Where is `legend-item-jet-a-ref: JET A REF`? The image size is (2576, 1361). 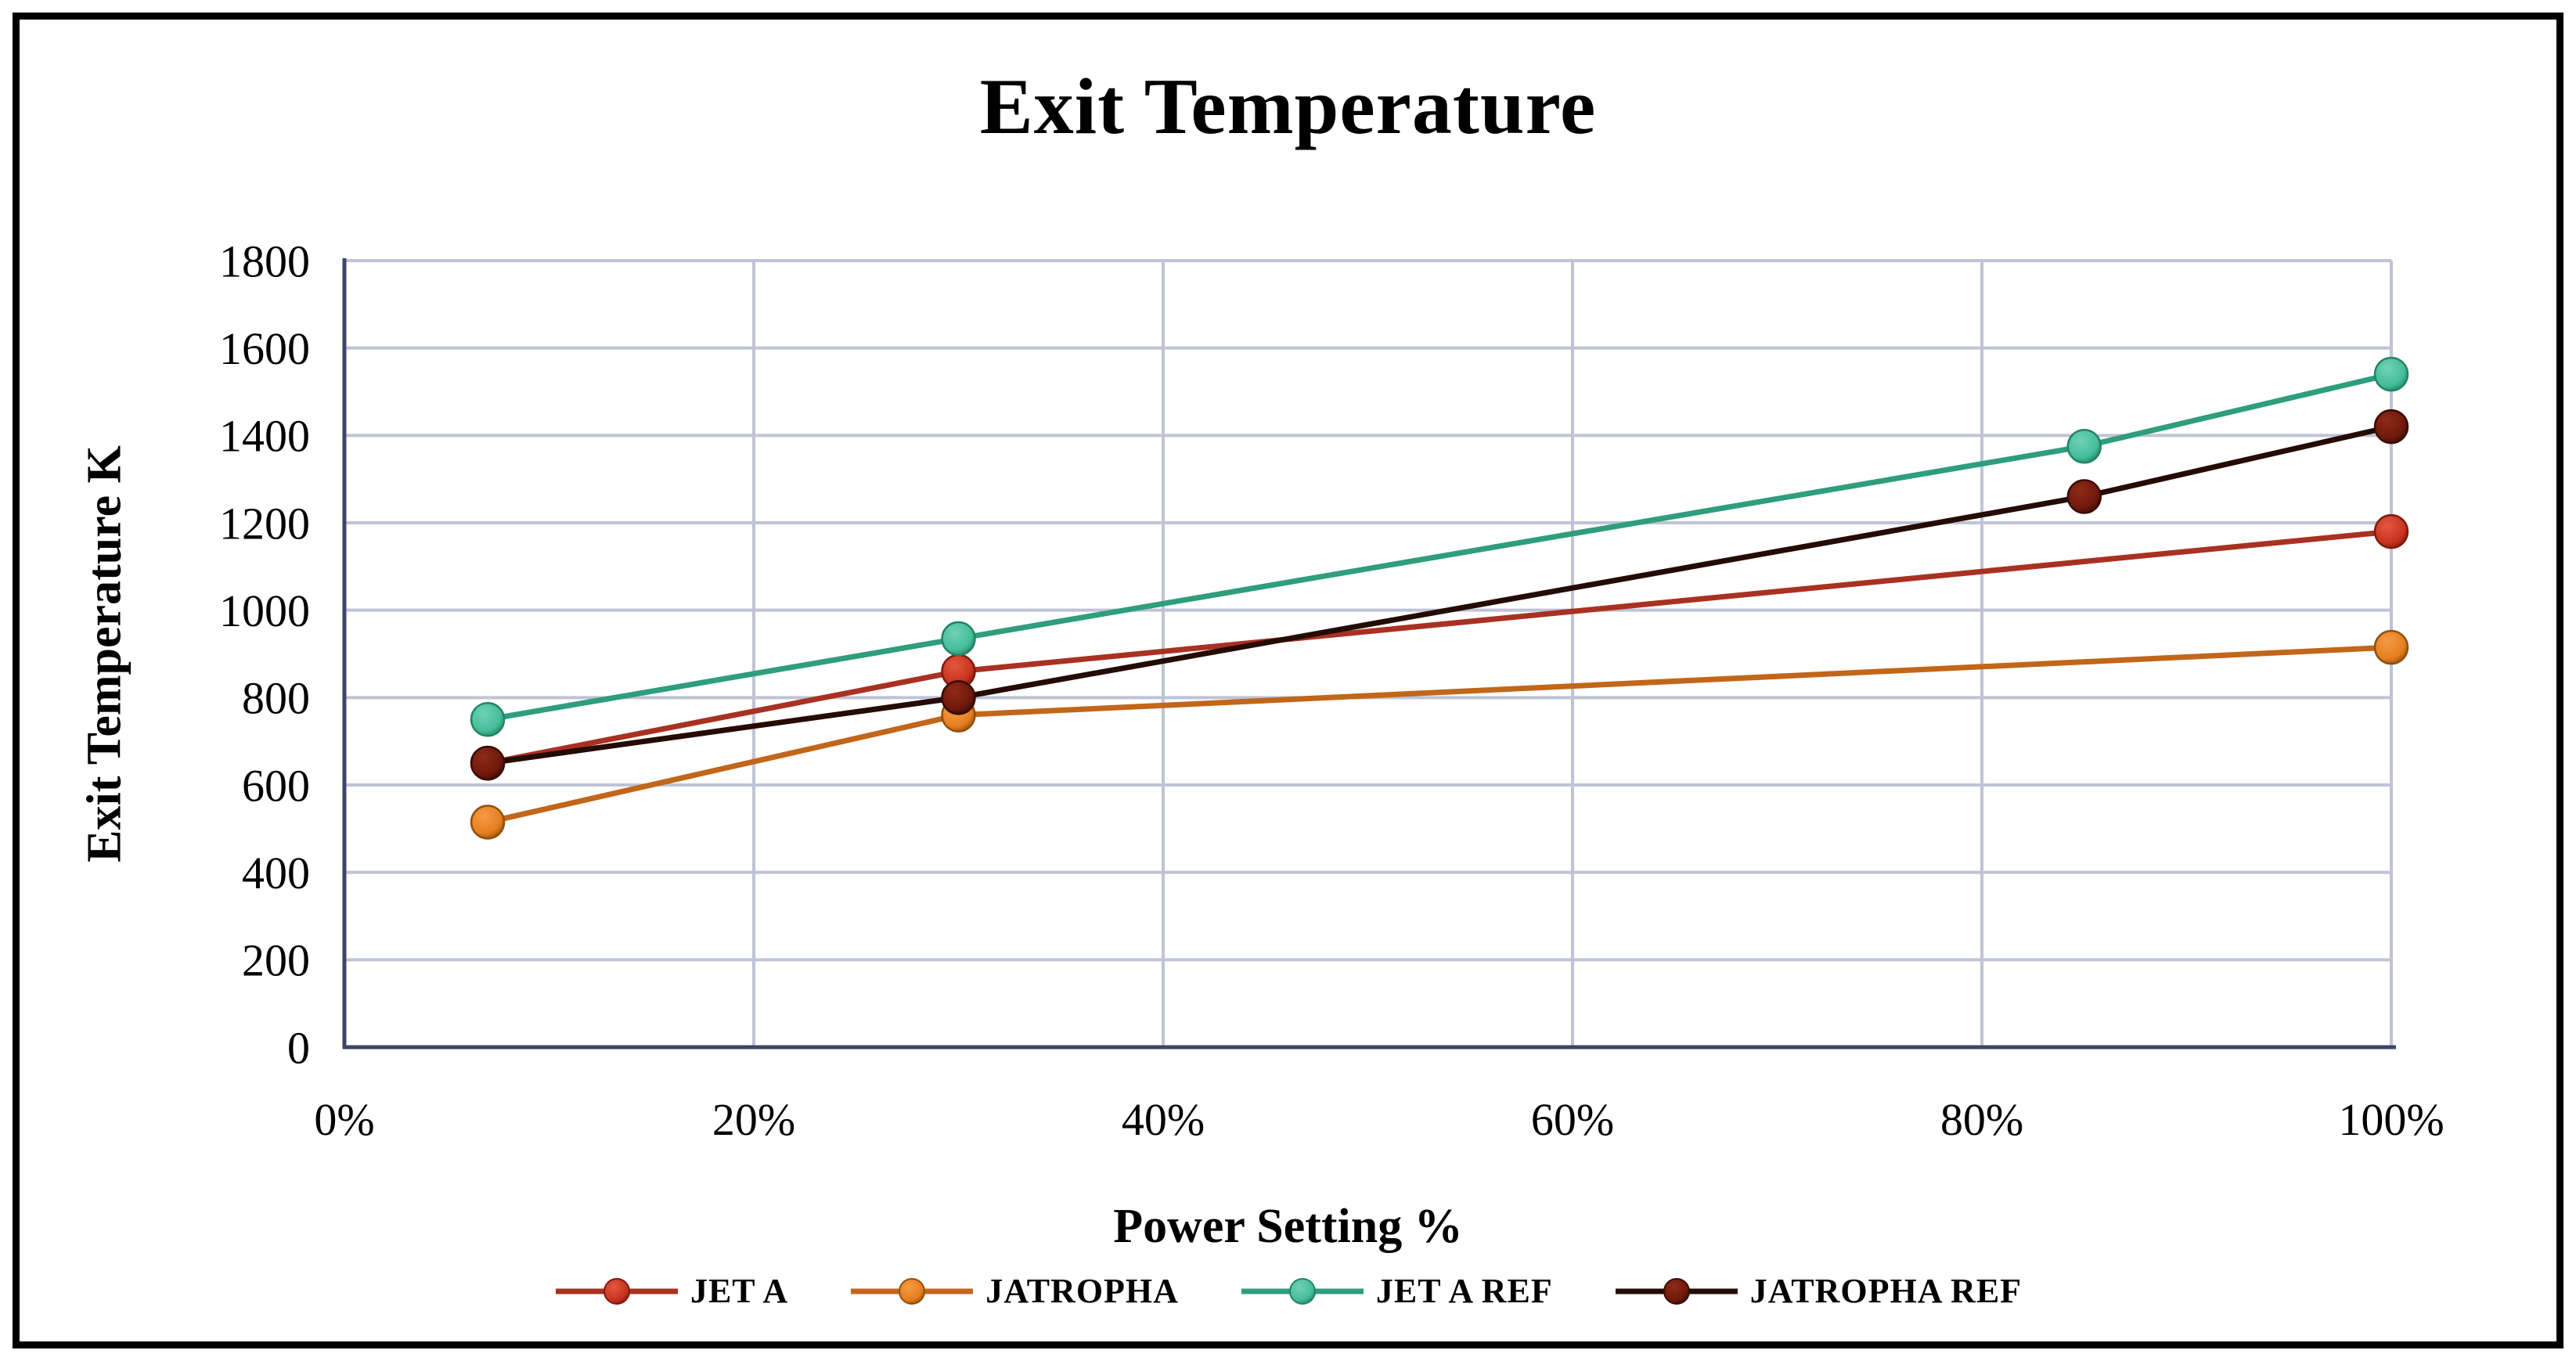 legend-item-jet-a-ref: JET A REF is located at coordinates (1396, 1291).